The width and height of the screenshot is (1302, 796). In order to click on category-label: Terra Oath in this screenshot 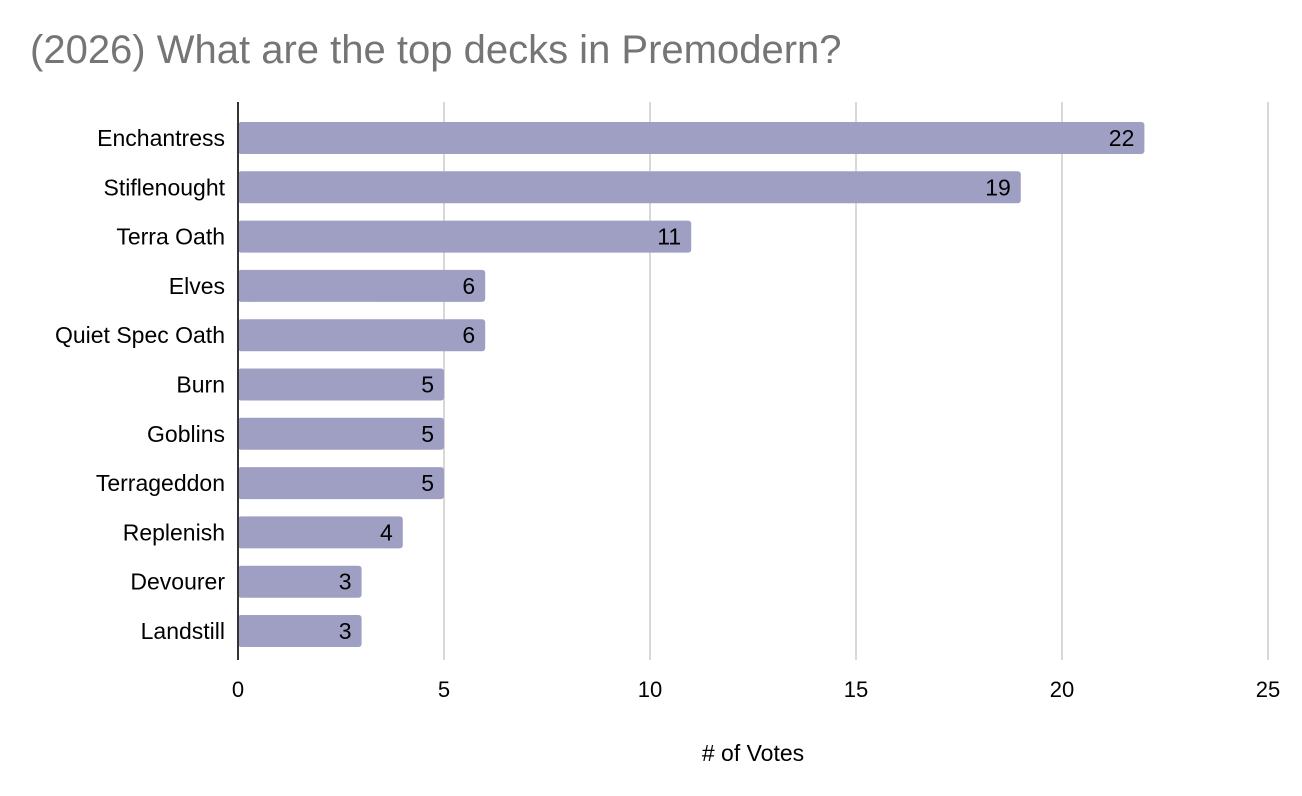, I will do `click(170, 237)`.